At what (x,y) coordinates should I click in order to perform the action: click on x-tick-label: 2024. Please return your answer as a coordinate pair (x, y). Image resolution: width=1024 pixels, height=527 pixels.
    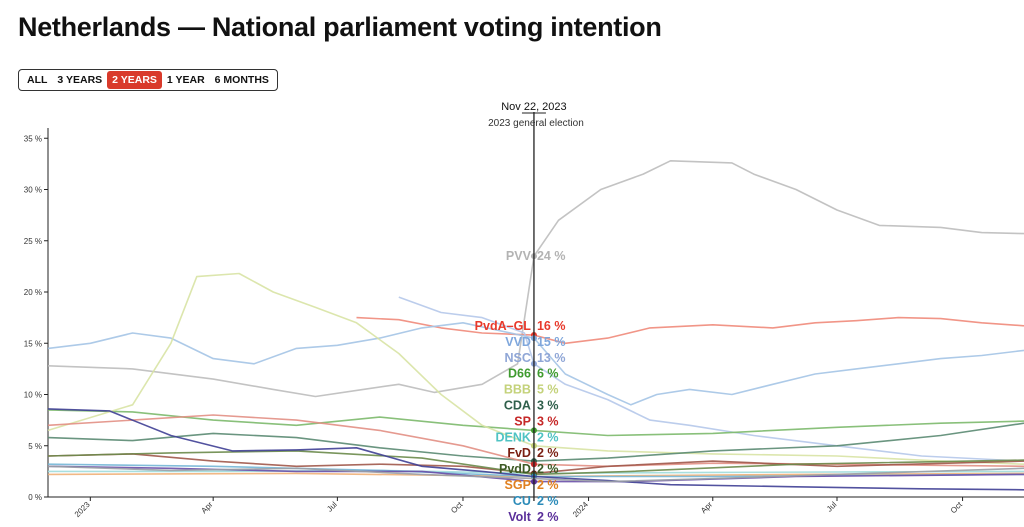
    Looking at the image, I should click on (580, 509).